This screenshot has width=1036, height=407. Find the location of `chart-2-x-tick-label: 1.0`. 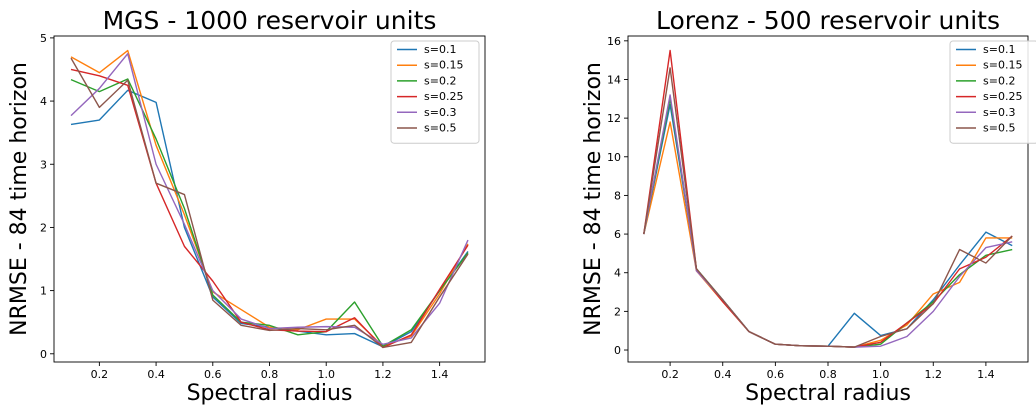

chart-2-x-tick-label: 1.0 is located at coordinates (881, 374).